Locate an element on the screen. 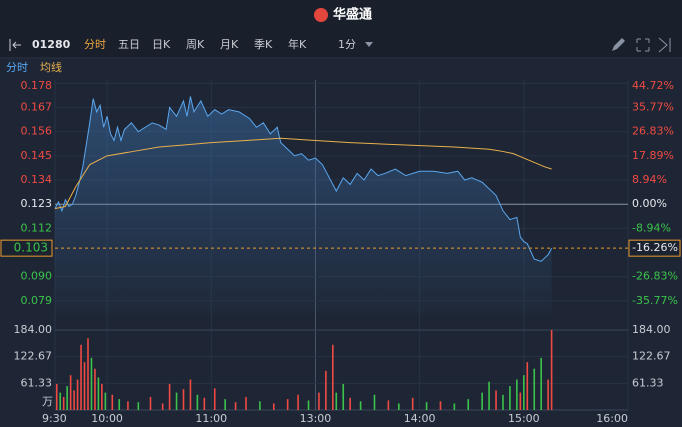 This screenshot has height=427, width=682. legend-average: 均线 is located at coordinates (51, 67).